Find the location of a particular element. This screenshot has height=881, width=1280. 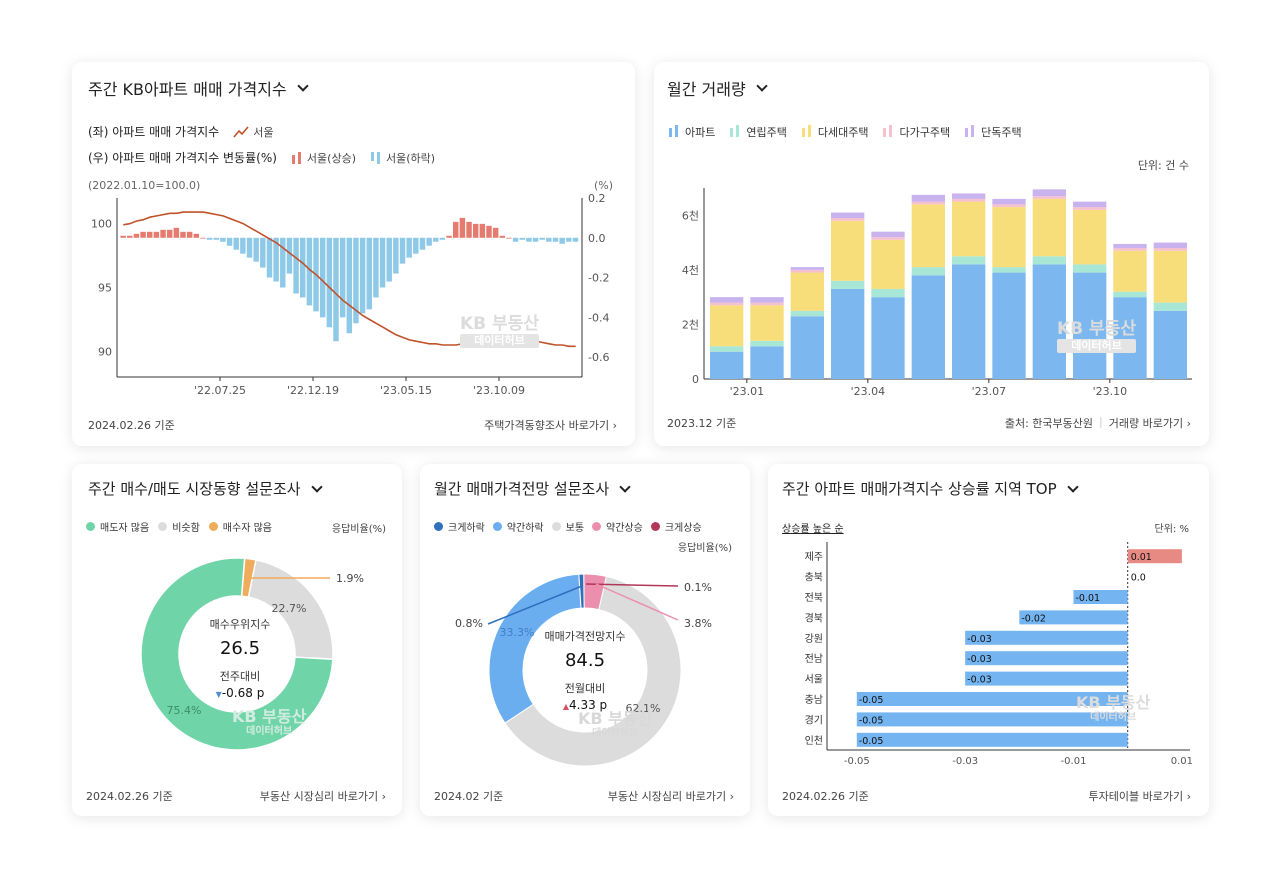

legend-item: 보통 is located at coordinates (567, 526).